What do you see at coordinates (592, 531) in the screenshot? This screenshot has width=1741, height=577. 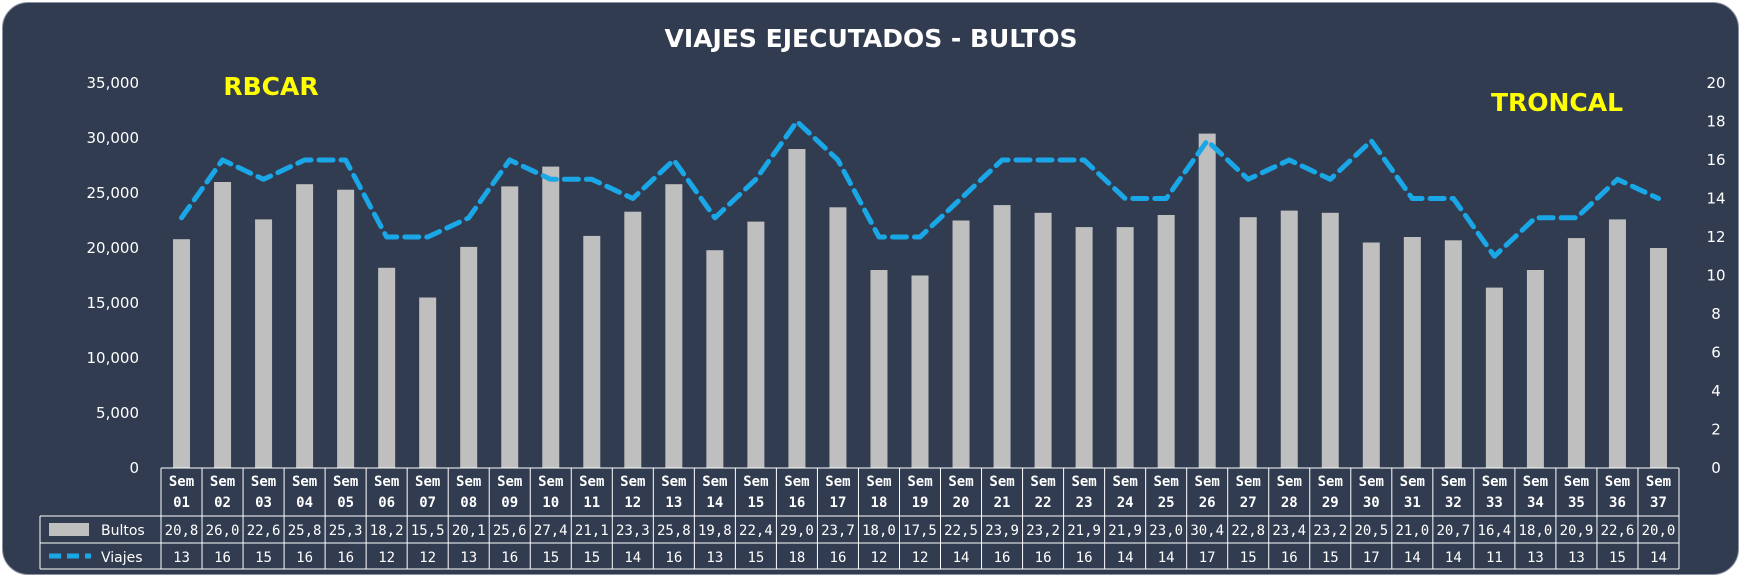 I see `bultos-cell: 21,1` at bounding box center [592, 531].